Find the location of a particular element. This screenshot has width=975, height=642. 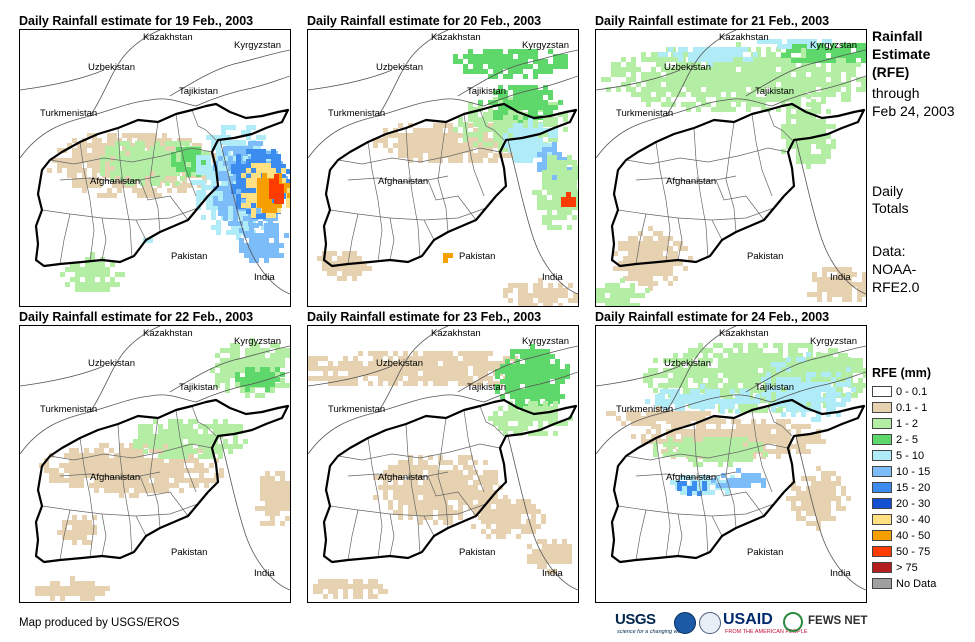

country-label-kazakhstan: Kazakhstan is located at coordinates (168, 333).